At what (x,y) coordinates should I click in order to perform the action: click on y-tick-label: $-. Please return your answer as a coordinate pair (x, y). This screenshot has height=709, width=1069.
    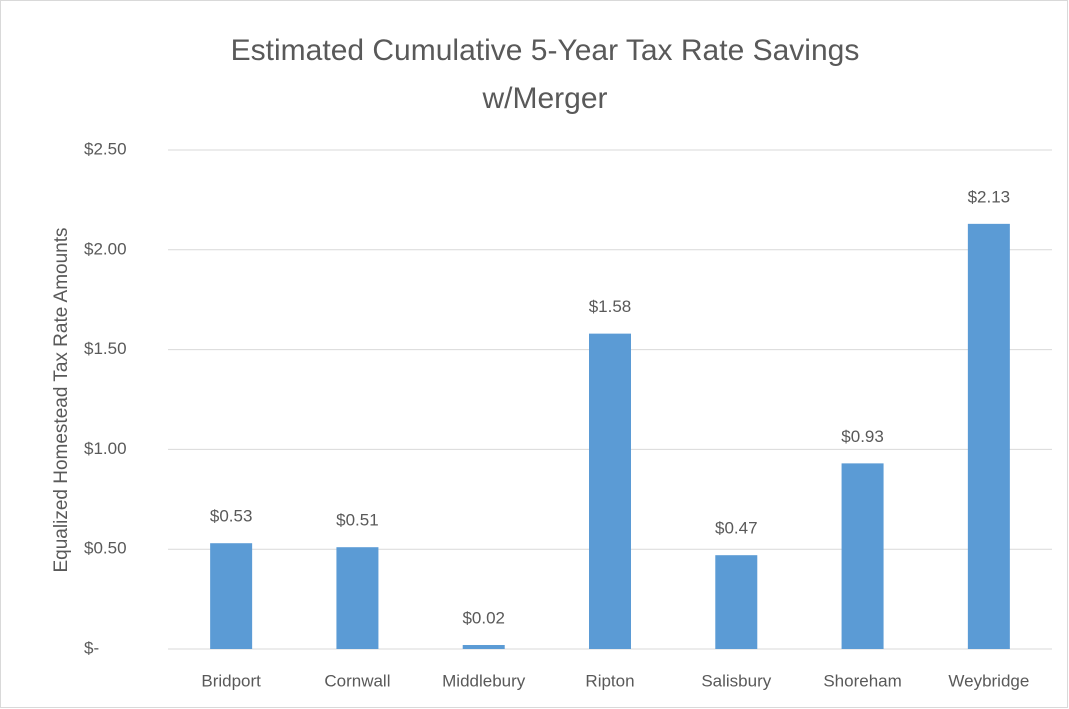
    Looking at the image, I should click on (91, 647).